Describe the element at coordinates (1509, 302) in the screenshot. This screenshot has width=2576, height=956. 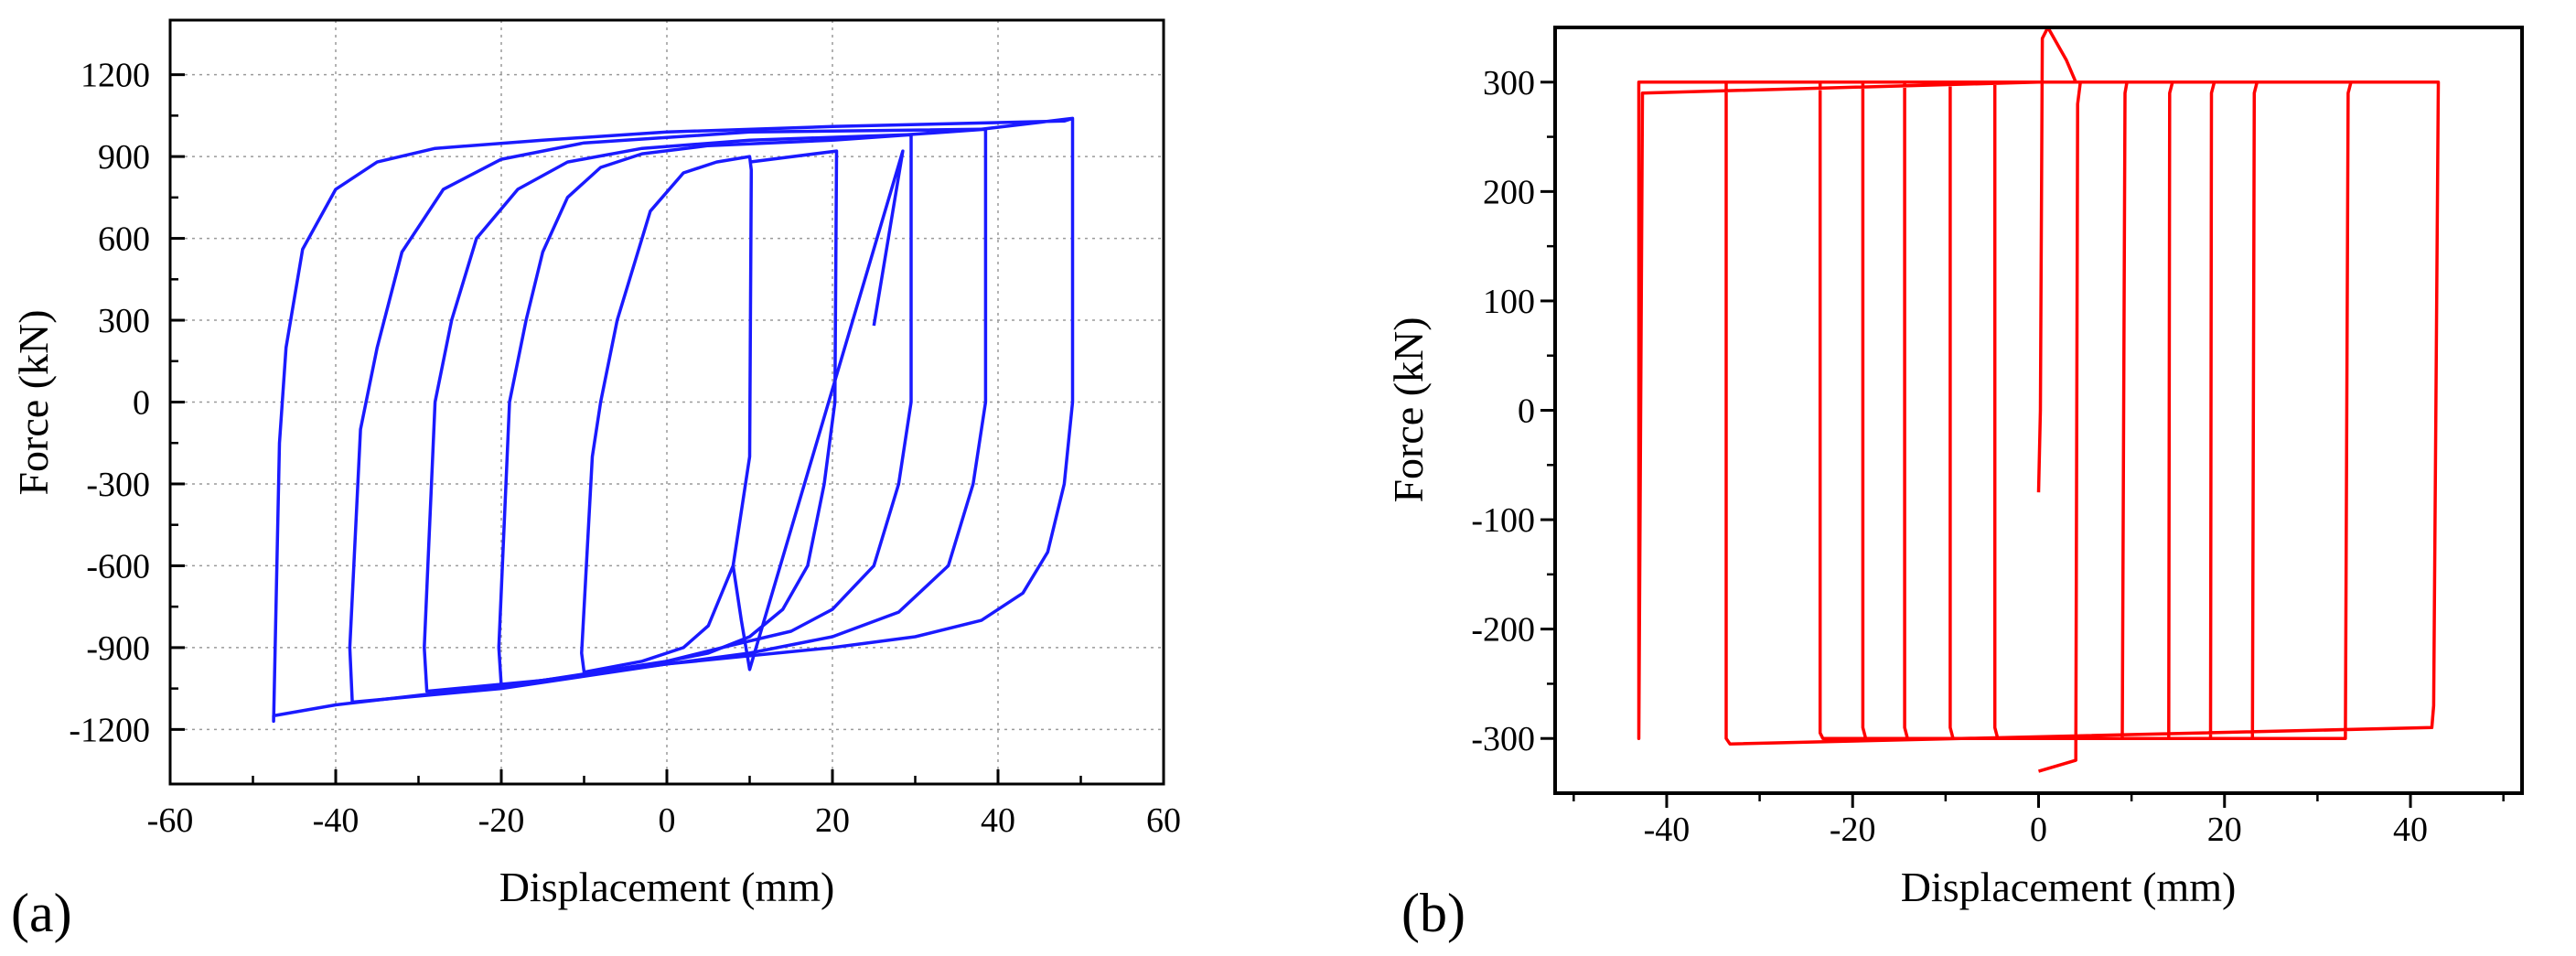
I see `panel-b-y-tick-label: 100` at that location.